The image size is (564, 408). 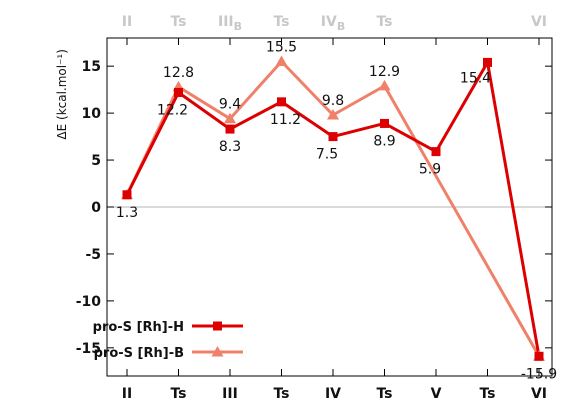 I want to click on data-label-rh-h: 5.9, so click(x=430, y=170).